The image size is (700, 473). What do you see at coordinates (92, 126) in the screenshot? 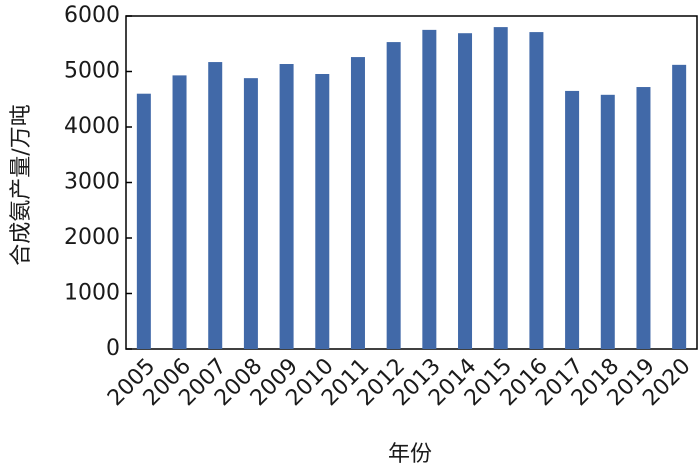
I see `y-tick-label: 4000` at bounding box center [92, 126].